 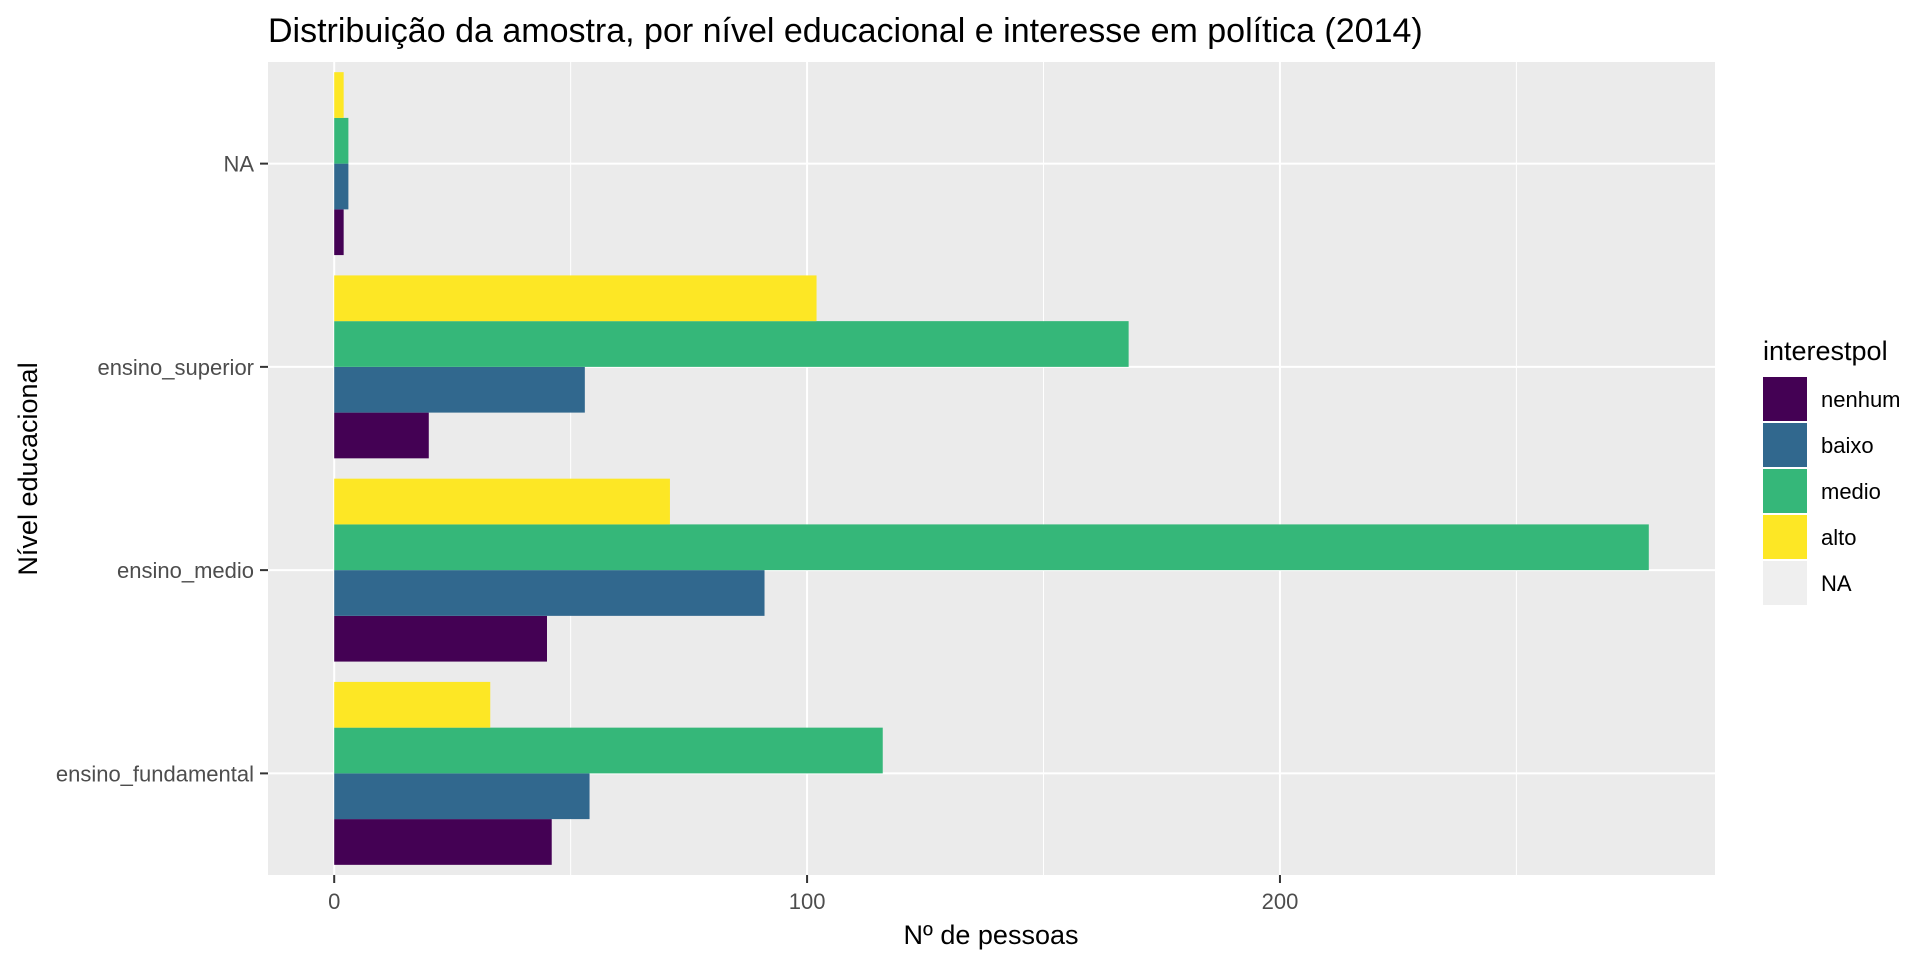 I want to click on bar-nenhum-NA, so click(x=339, y=232).